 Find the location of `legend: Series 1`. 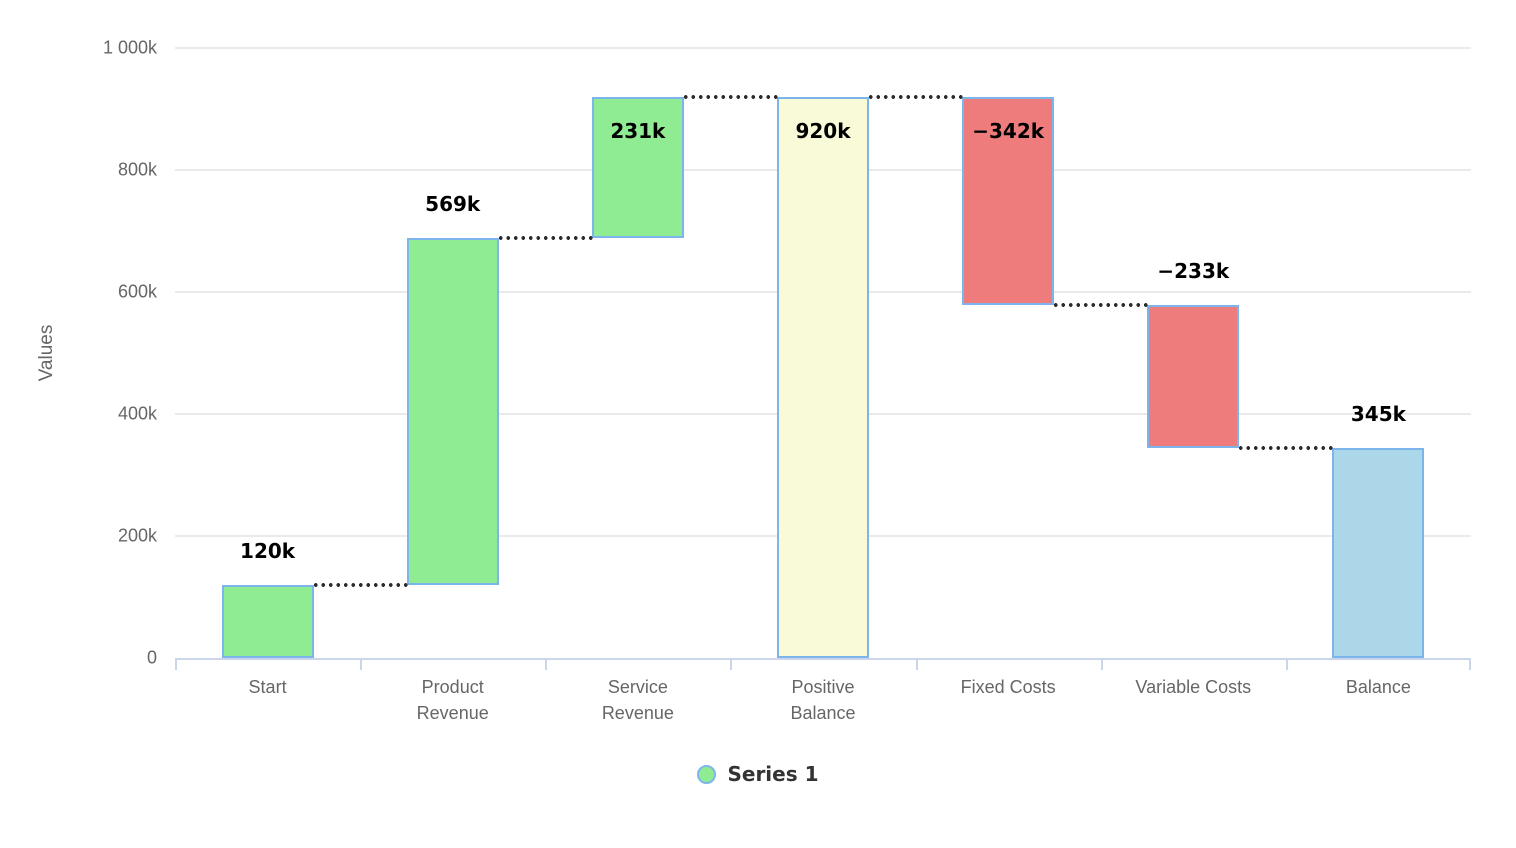

legend: Series 1 is located at coordinates (758, 774).